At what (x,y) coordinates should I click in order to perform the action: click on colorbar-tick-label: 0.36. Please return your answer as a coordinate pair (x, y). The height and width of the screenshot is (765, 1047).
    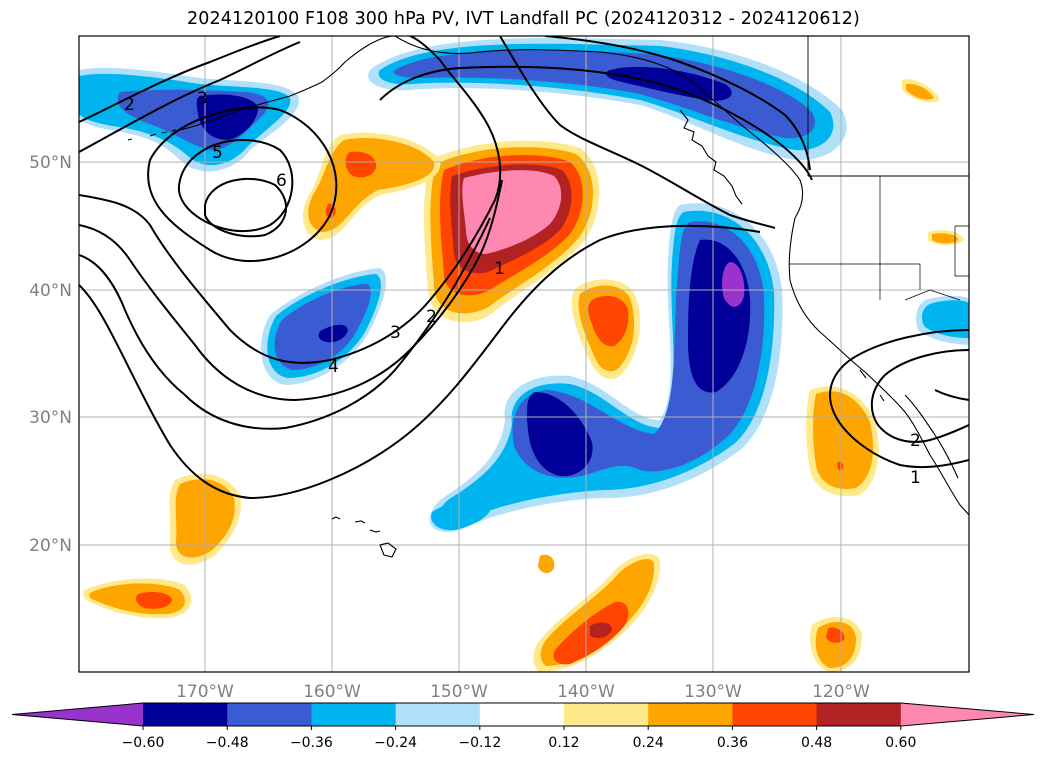
    Looking at the image, I should click on (732, 743).